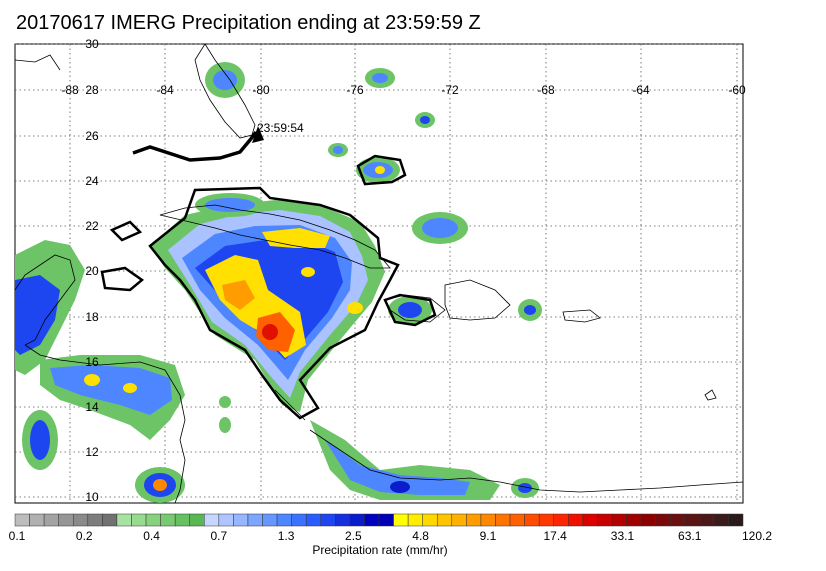 This screenshot has height=571, width=826. What do you see at coordinates (92, 407) in the screenshot?
I see `latitude-label: 14` at bounding box center [92, 407].